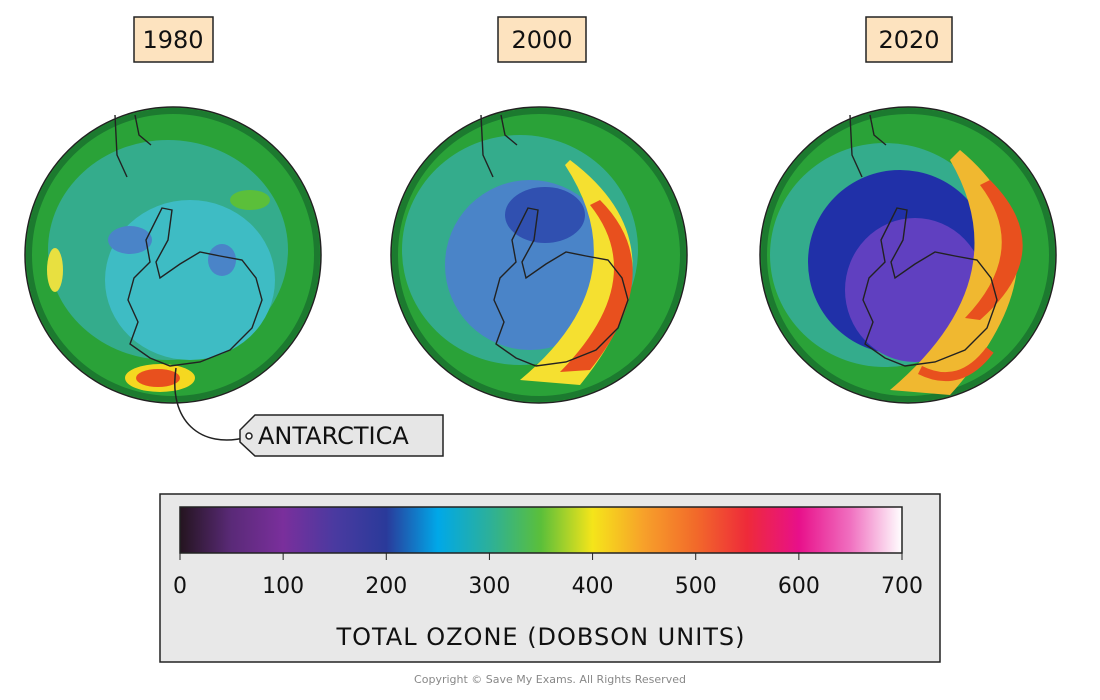 Image resolution: width=1100 pixels, height=700 pixels. What do you see at coordinates (386, 586) in the screenshot?
I see `tick-label: 200` at bounding box center [386, 586].